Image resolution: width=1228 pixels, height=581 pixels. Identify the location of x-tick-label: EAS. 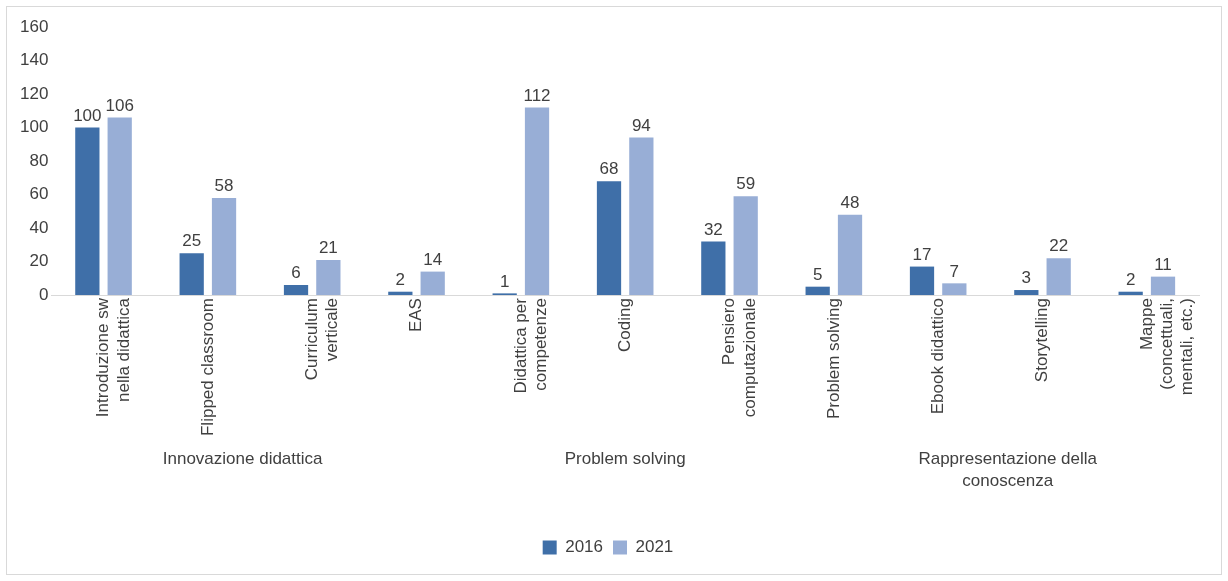
(416, 315).